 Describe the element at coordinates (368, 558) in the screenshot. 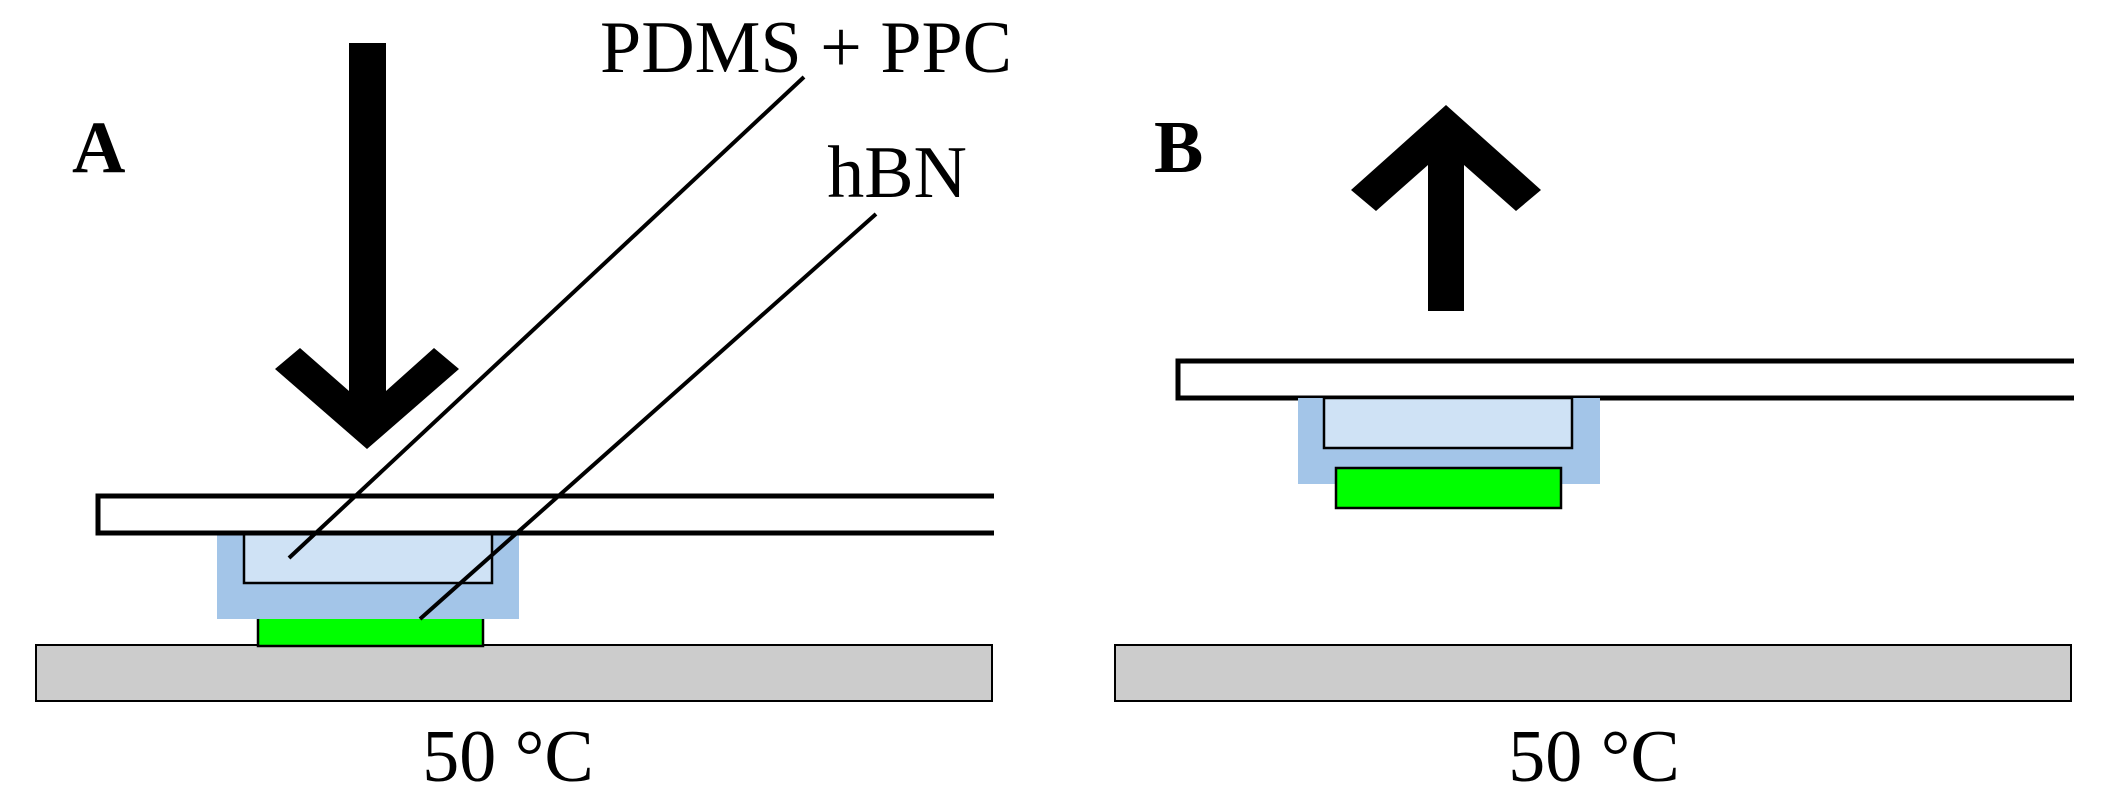

I see `pdms-ppc-inner-a` at that location.